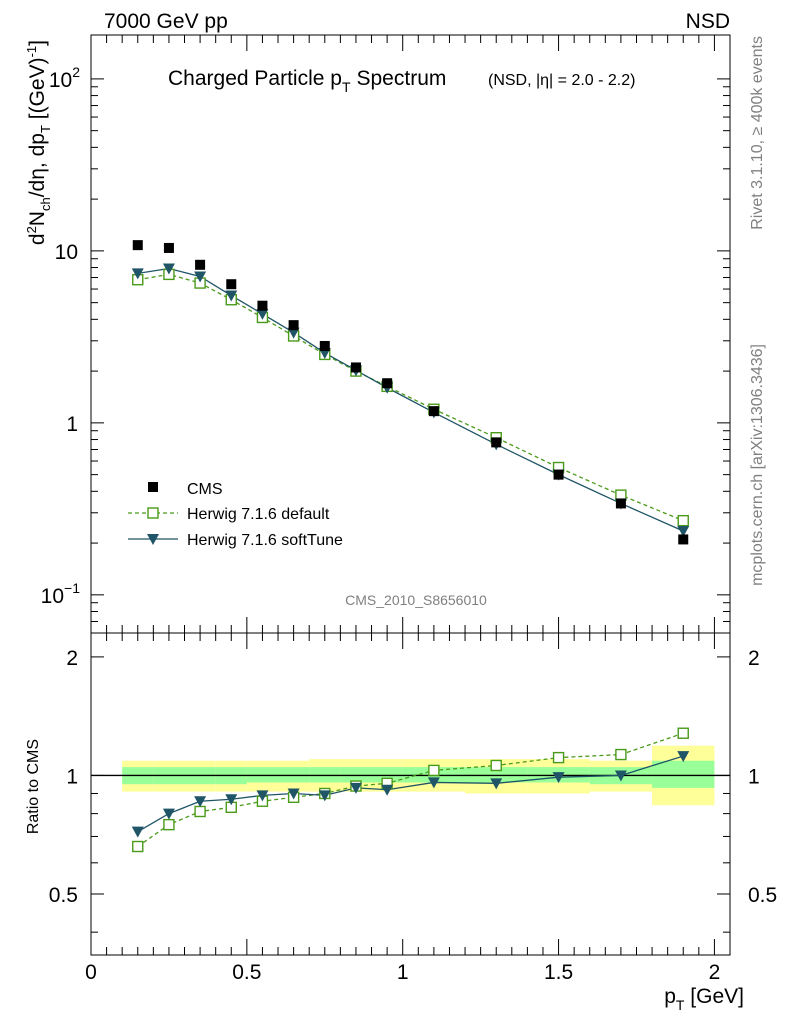  Describe the element at coordinates (31, 52) in the screenshot. I see `ylabel-part-7: -1` at that location.